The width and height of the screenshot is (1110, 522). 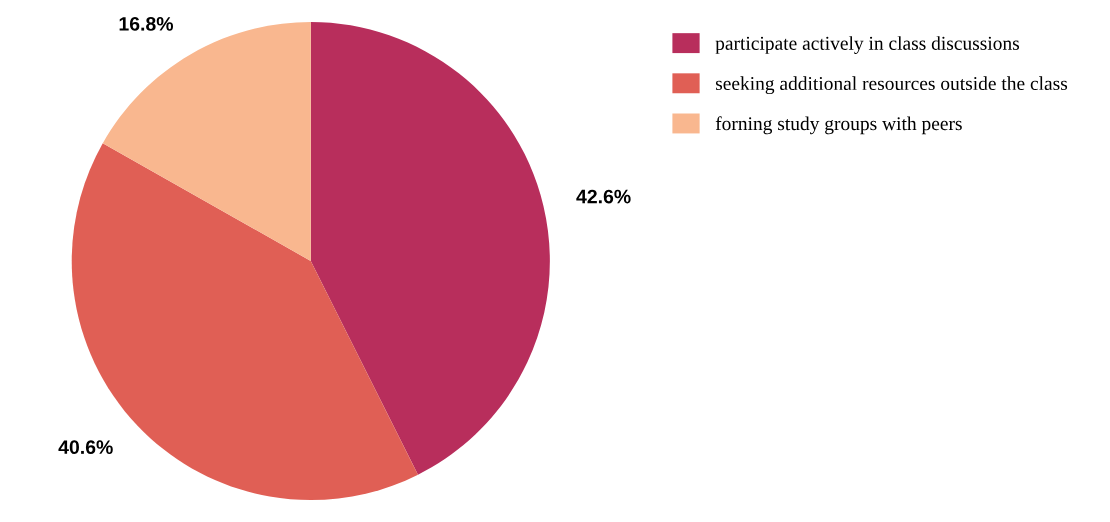 I want to click on data-label: 40.6%, so click(x=85, y=447).